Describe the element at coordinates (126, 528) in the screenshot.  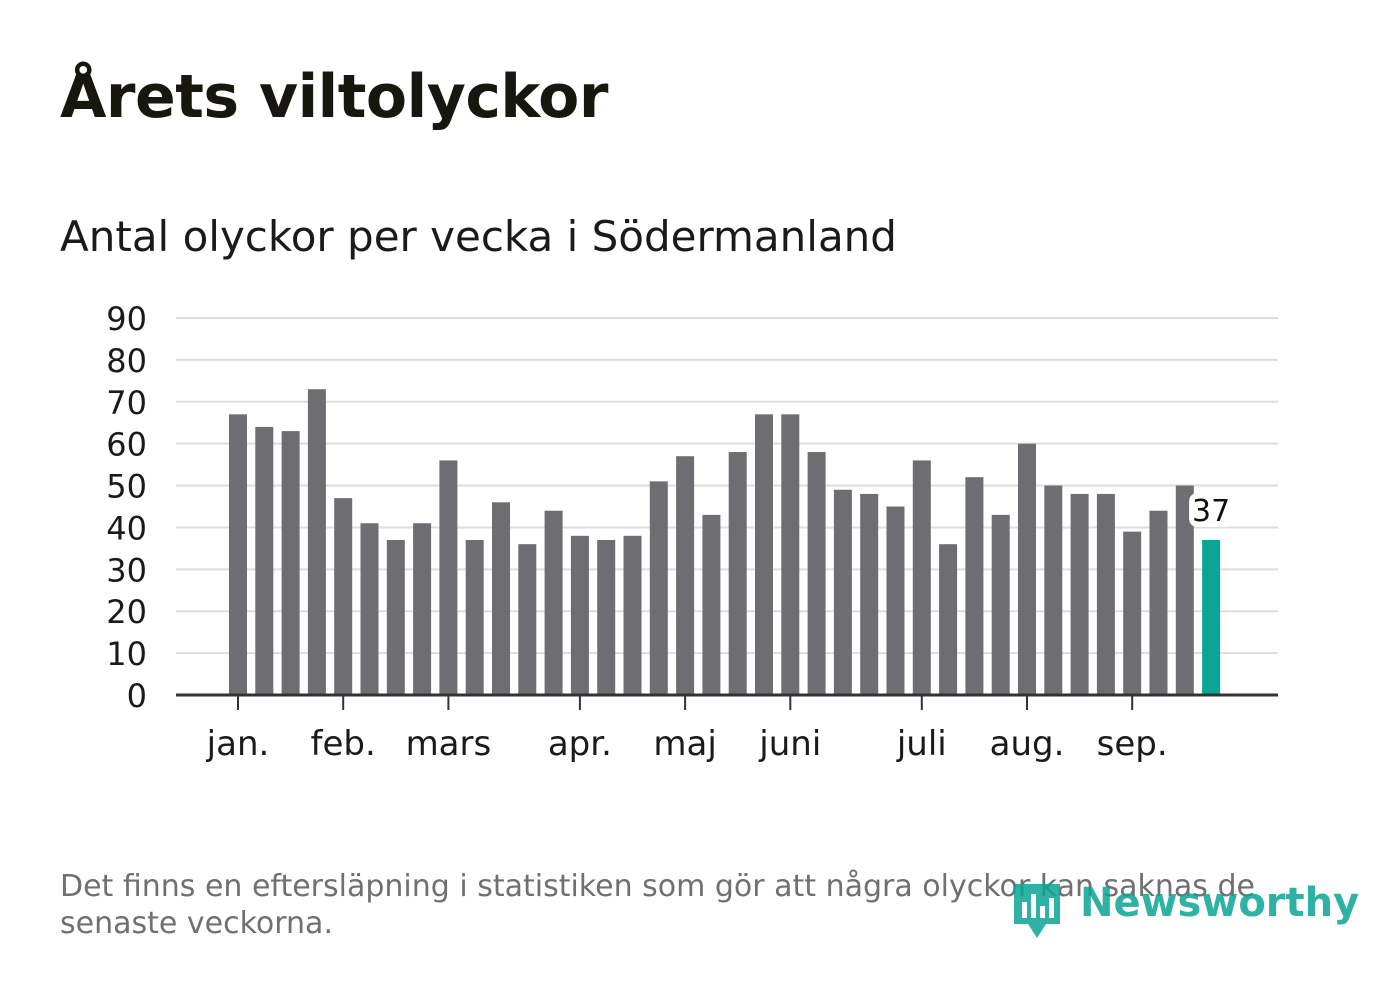
I see `y-tick-label: 40` at that location.